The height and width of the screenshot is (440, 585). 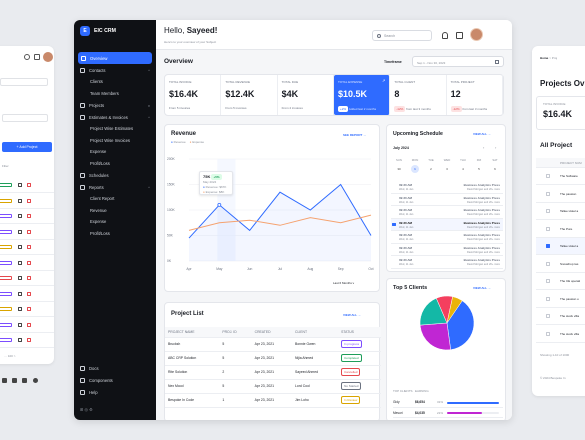 What do you see at coordinates (86, 409) in the screenshot?
I see `sidebar-footer-icons: ⊞ ◎ ⚙` at bounding box center [86, 409].